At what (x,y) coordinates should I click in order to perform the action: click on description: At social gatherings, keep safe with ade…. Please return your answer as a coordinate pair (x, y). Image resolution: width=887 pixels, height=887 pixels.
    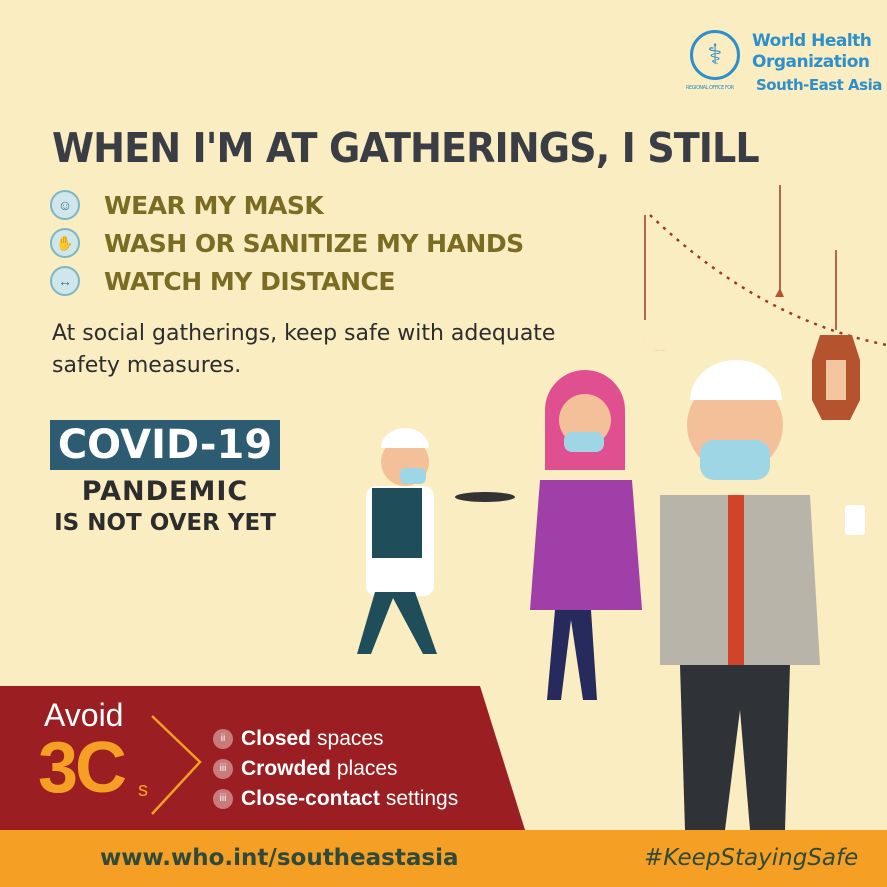
    Looking at the image, I should click on (304, 349).